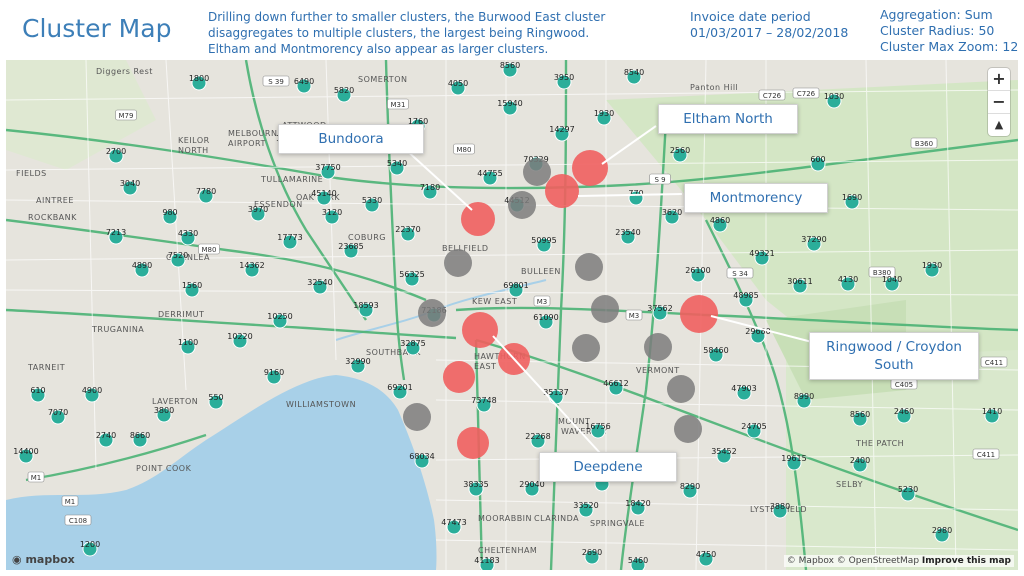 Image resolution: width=1024 pixels, height=576 pixels. What do you see at coordinates (999, 124) in the screenshot?
I see `compass-icon: ▲` at bounding box center [999, 124].